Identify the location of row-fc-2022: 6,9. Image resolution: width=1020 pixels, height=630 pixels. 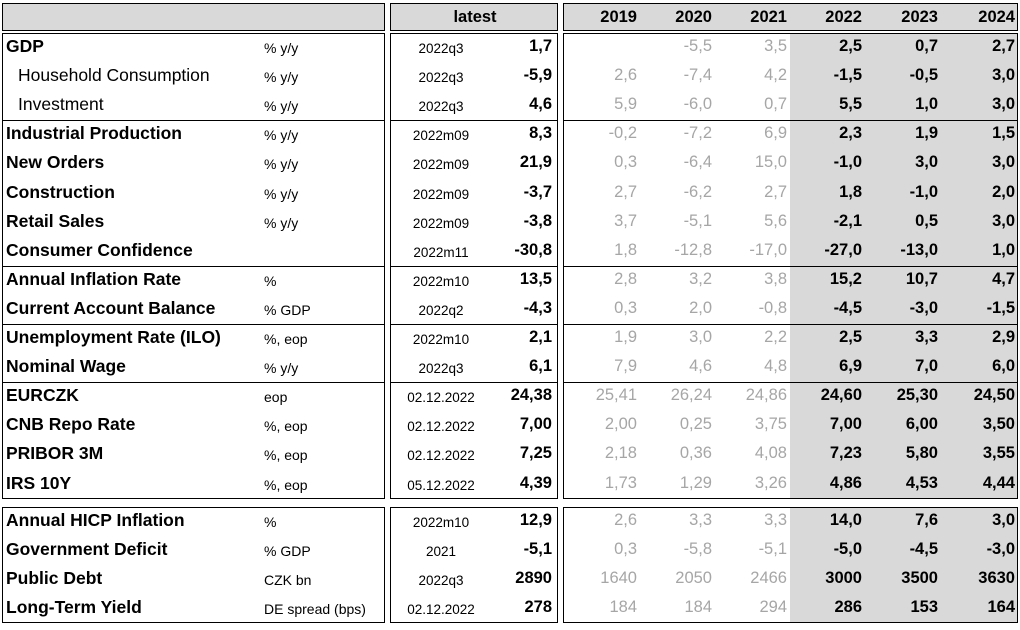
(850, 366).